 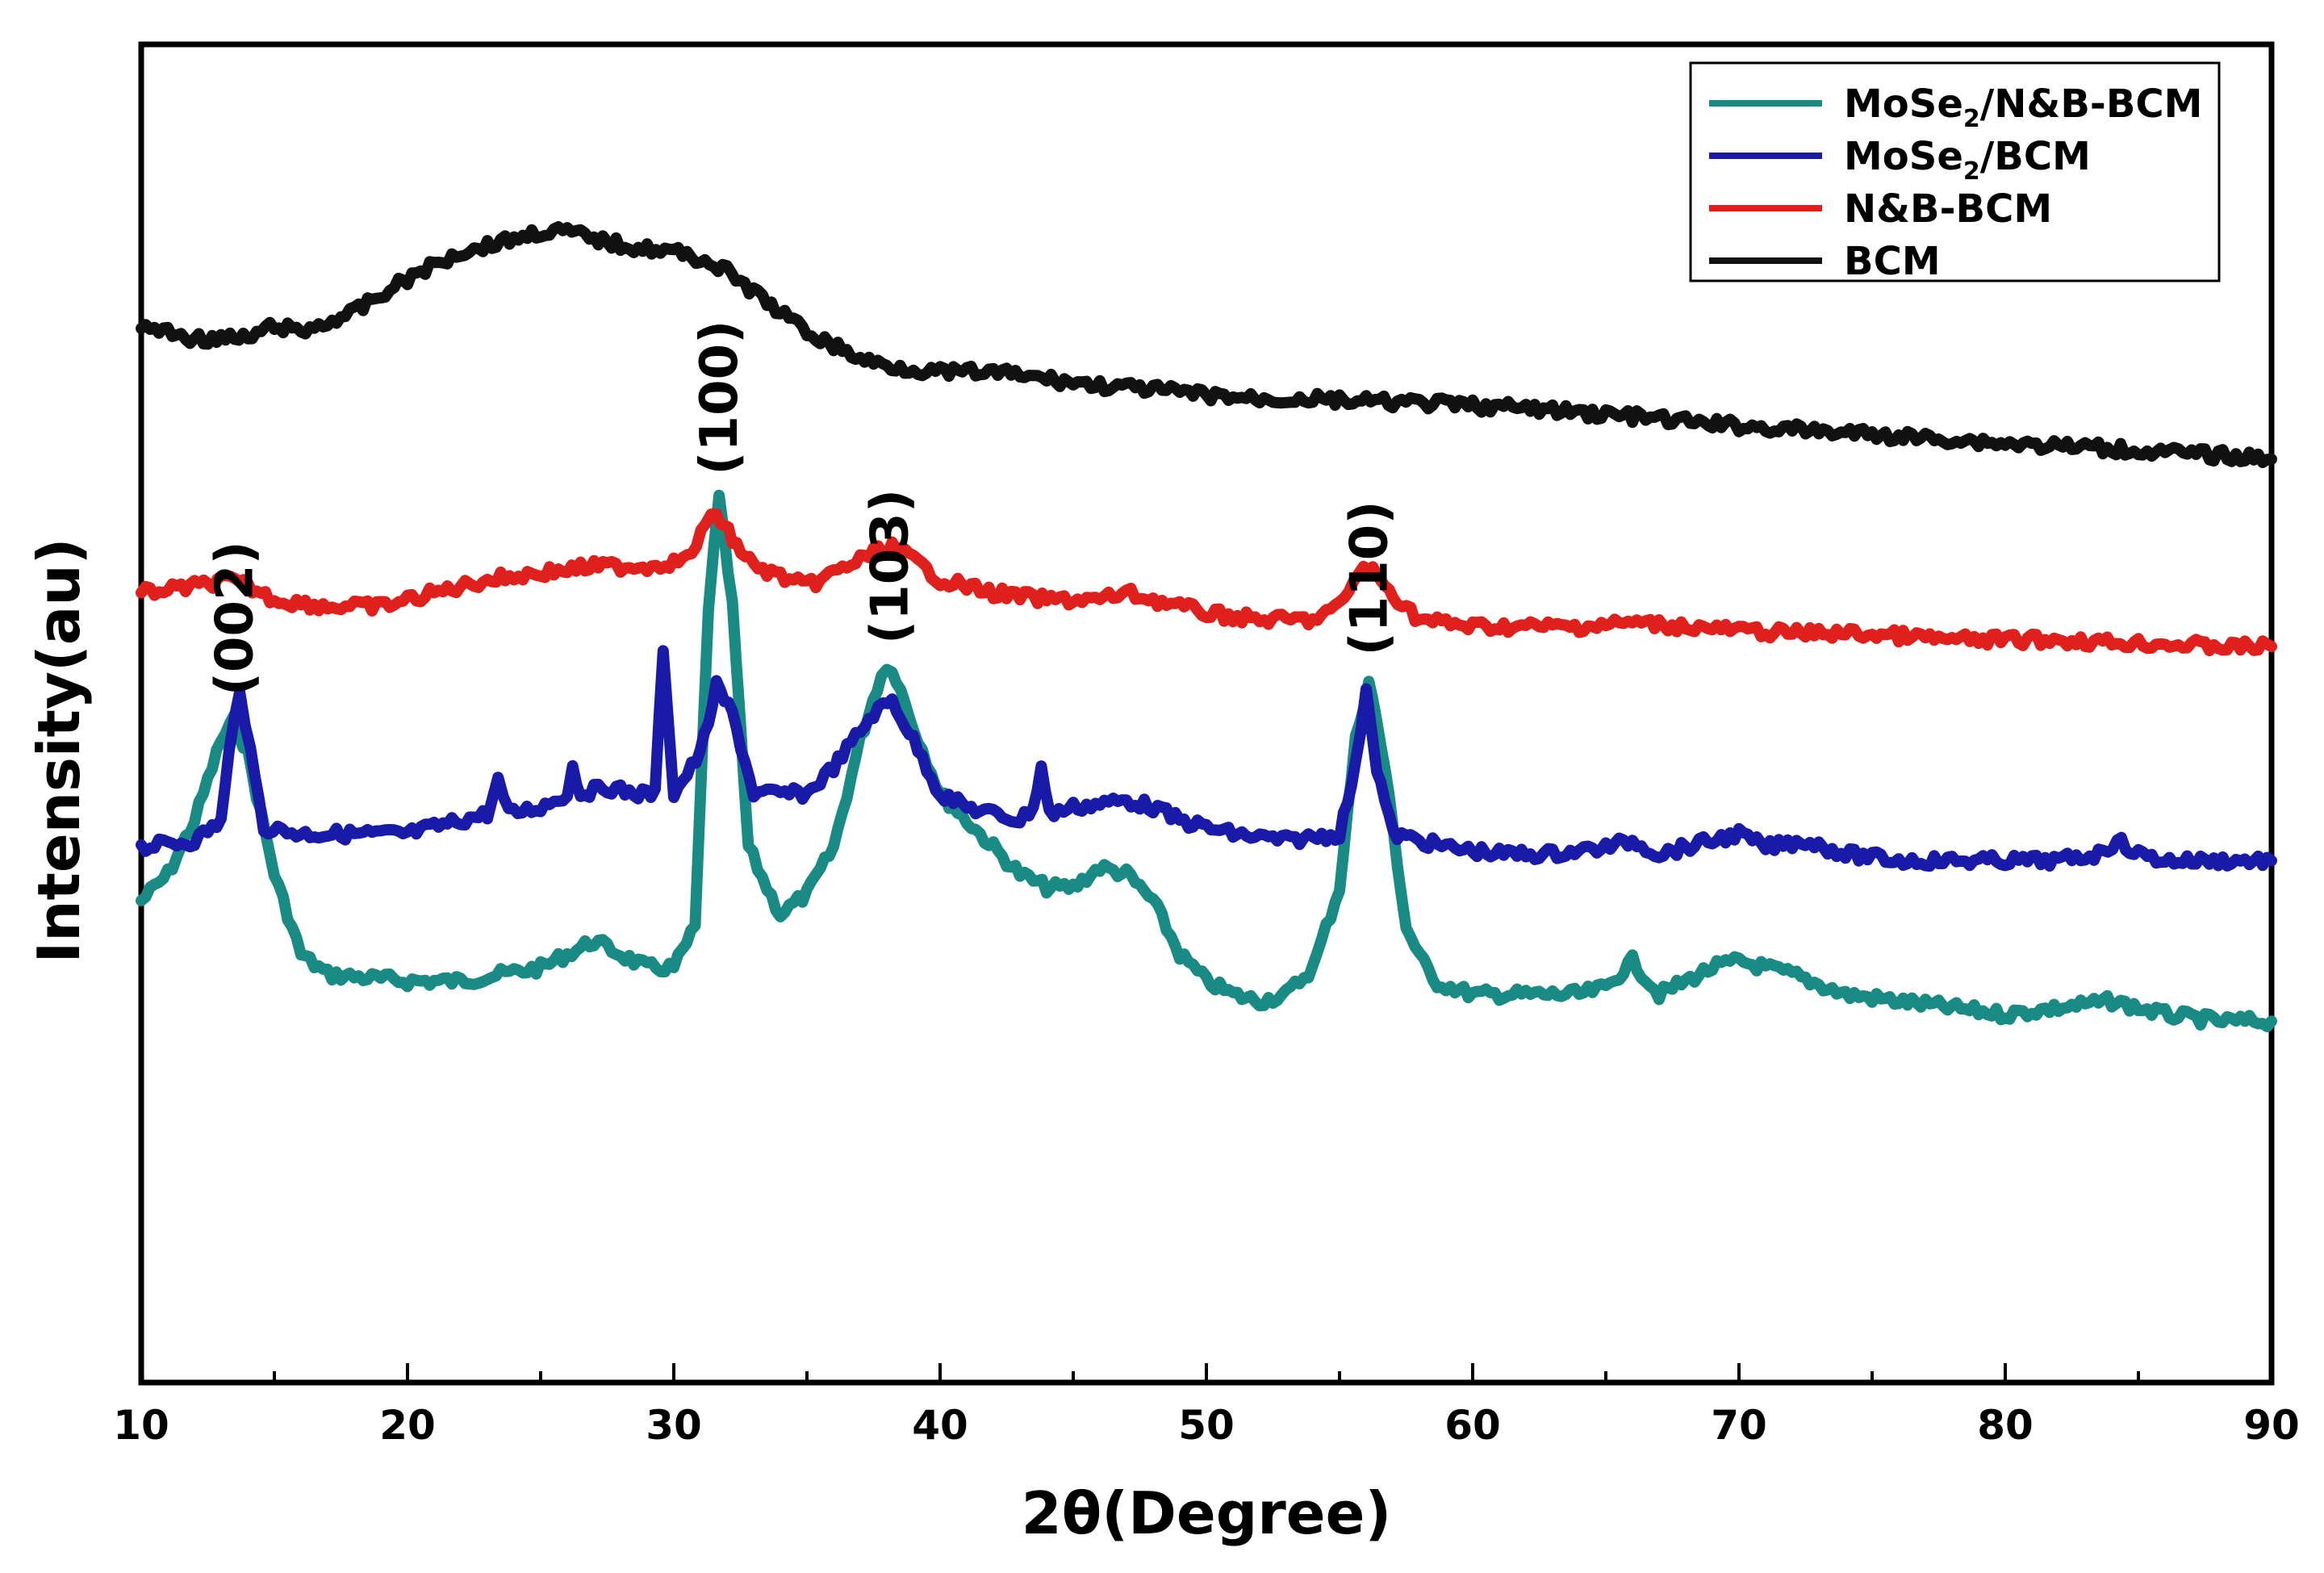 What do you see at coordinates (2271, 1425) in the screenshot?
I see `x-tick-label: 90` at bounding box center [2271, 1425].